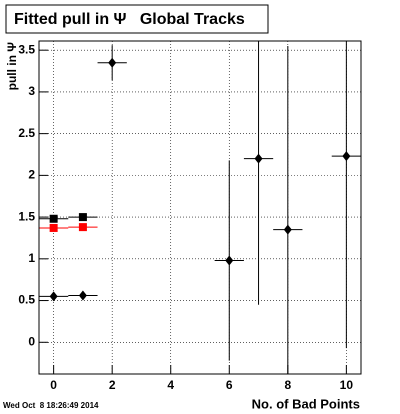 The height and width of the screenshot is (414, 400). Describe the element at coordinates (26, 49) in the screenshot. I see `y-tick-label: 3.5` at that location.